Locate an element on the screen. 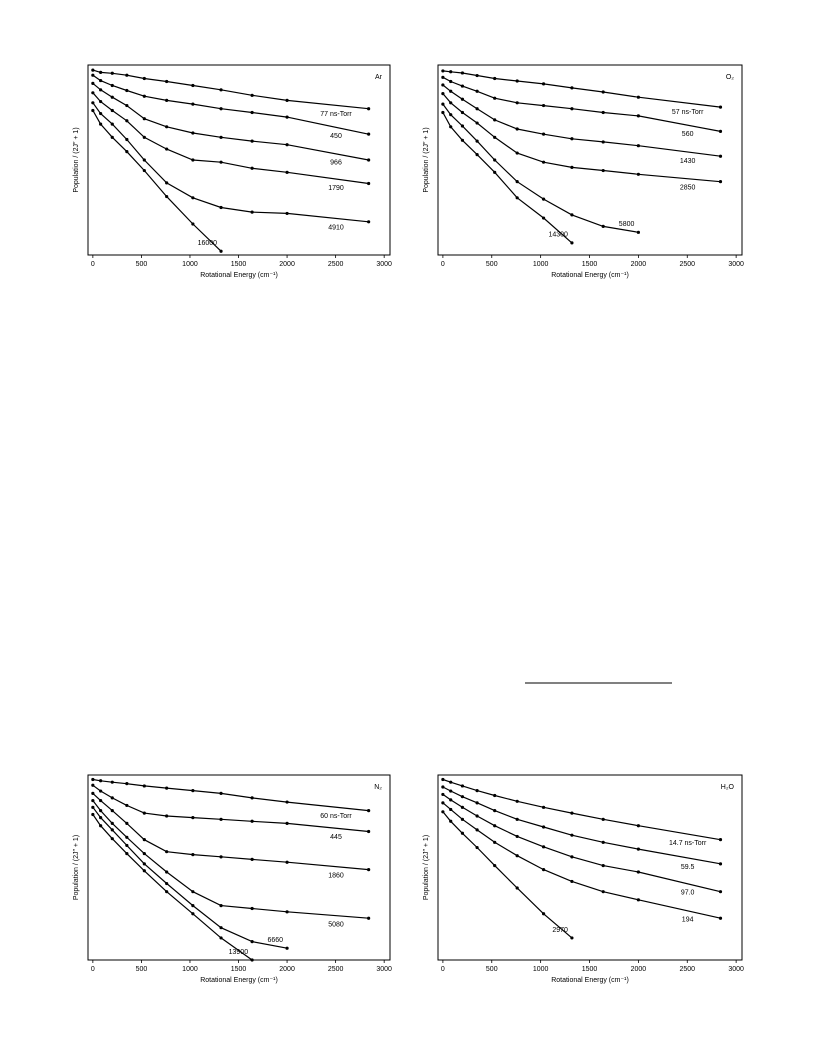 The width and height of the screenshot is (816, 1061). chart-title: H₂O is located at coordinates (728, 787).